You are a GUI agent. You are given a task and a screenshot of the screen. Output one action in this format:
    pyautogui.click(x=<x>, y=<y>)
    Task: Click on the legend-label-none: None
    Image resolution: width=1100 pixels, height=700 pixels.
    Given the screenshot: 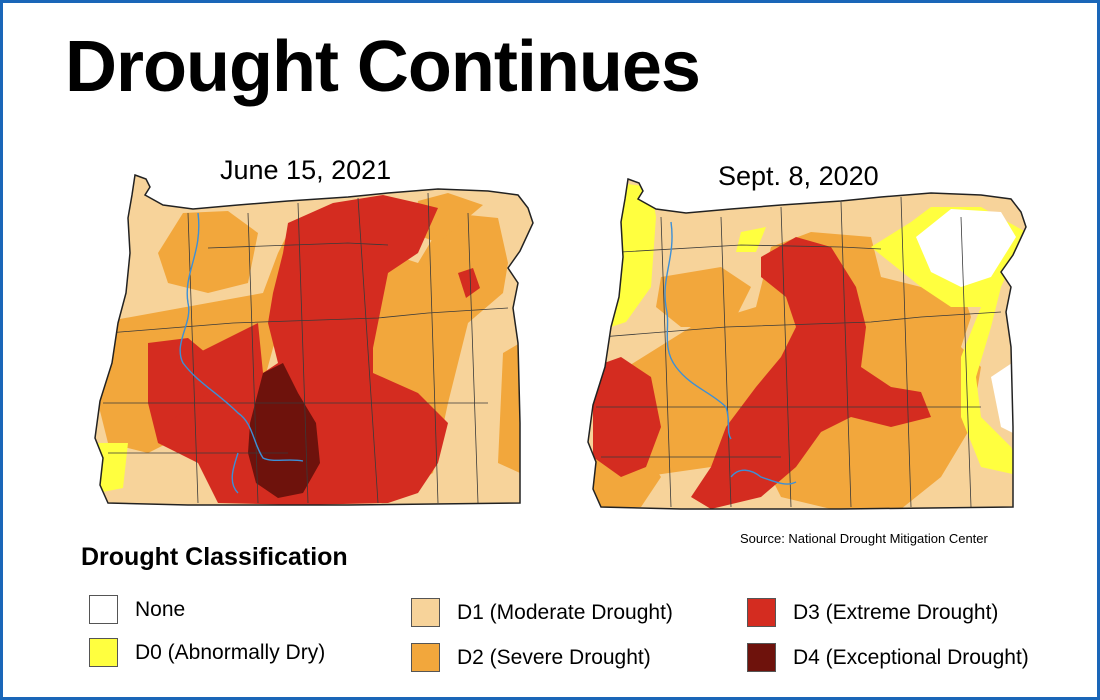 What is the action you would take?
    pyautogui.click(x=160, y=609)
    